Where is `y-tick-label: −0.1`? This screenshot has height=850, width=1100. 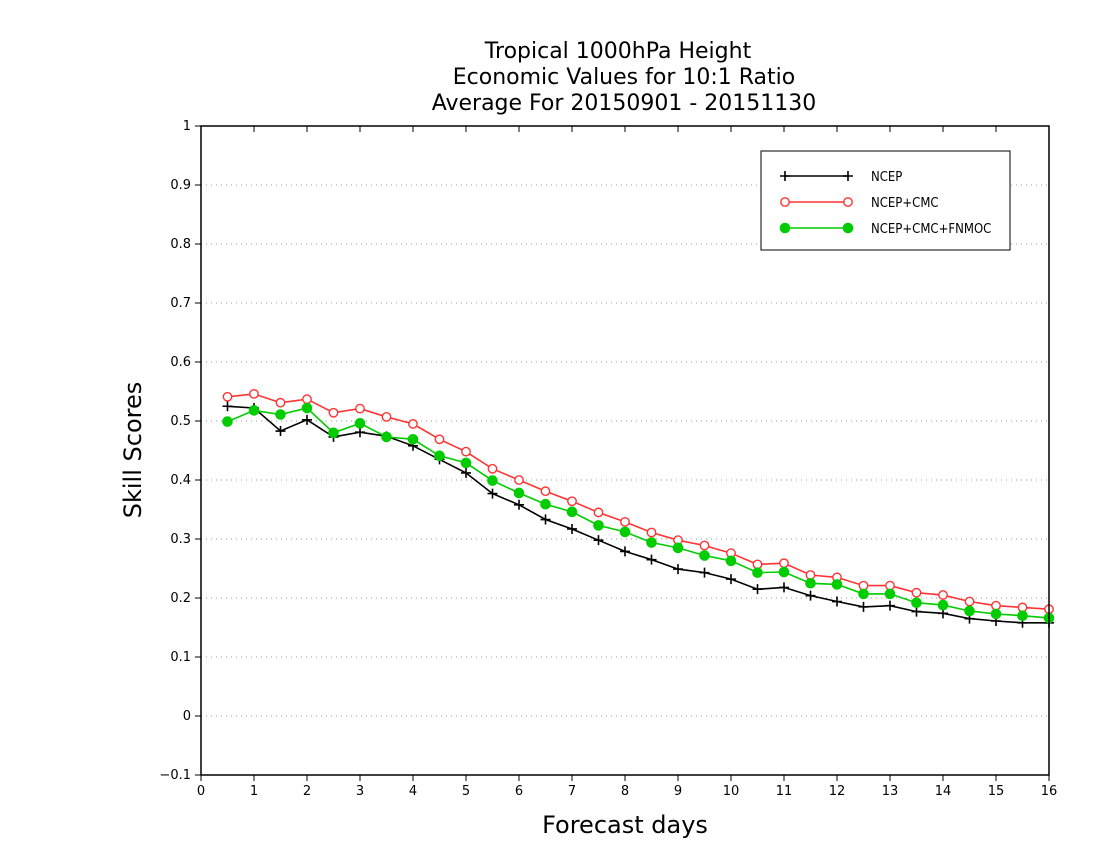
y-tick-label: −0.1 is located at coordinates (175, 775).